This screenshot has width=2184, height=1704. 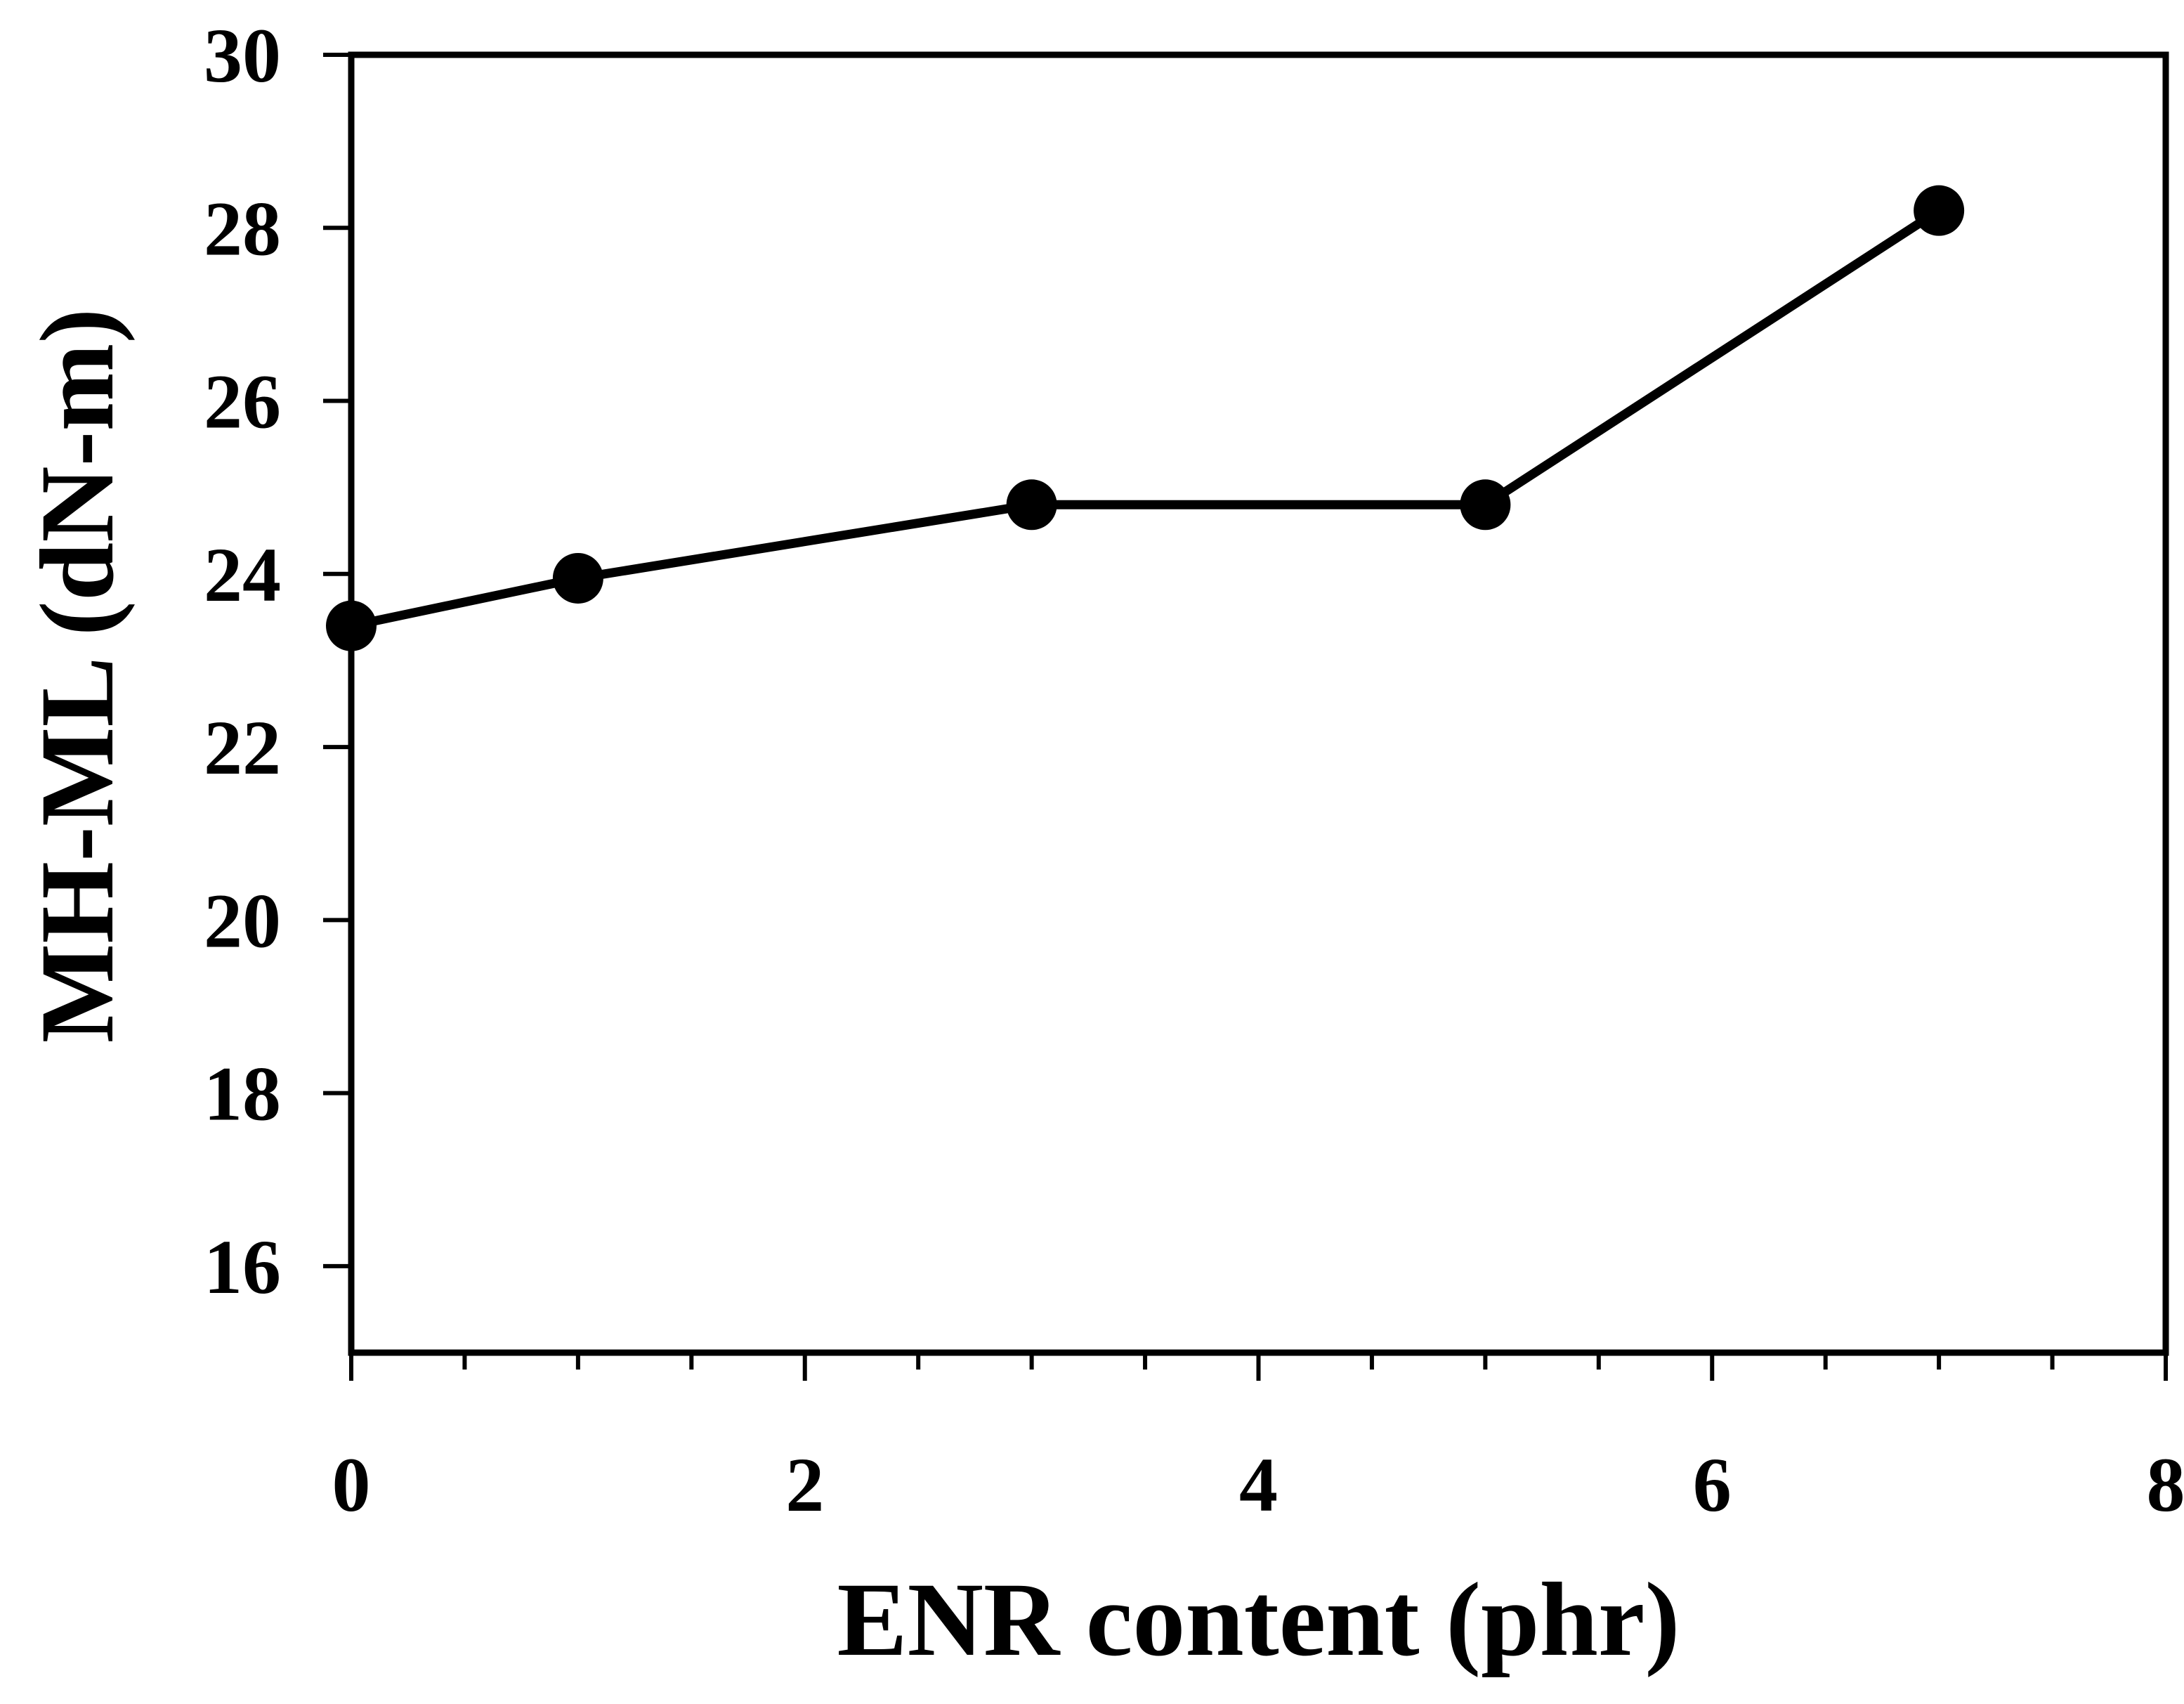 What do you see at coordinates (242, 1094) in the screenshot?
I see `y-tick-label: 18` at bounding box center [242, 1094].